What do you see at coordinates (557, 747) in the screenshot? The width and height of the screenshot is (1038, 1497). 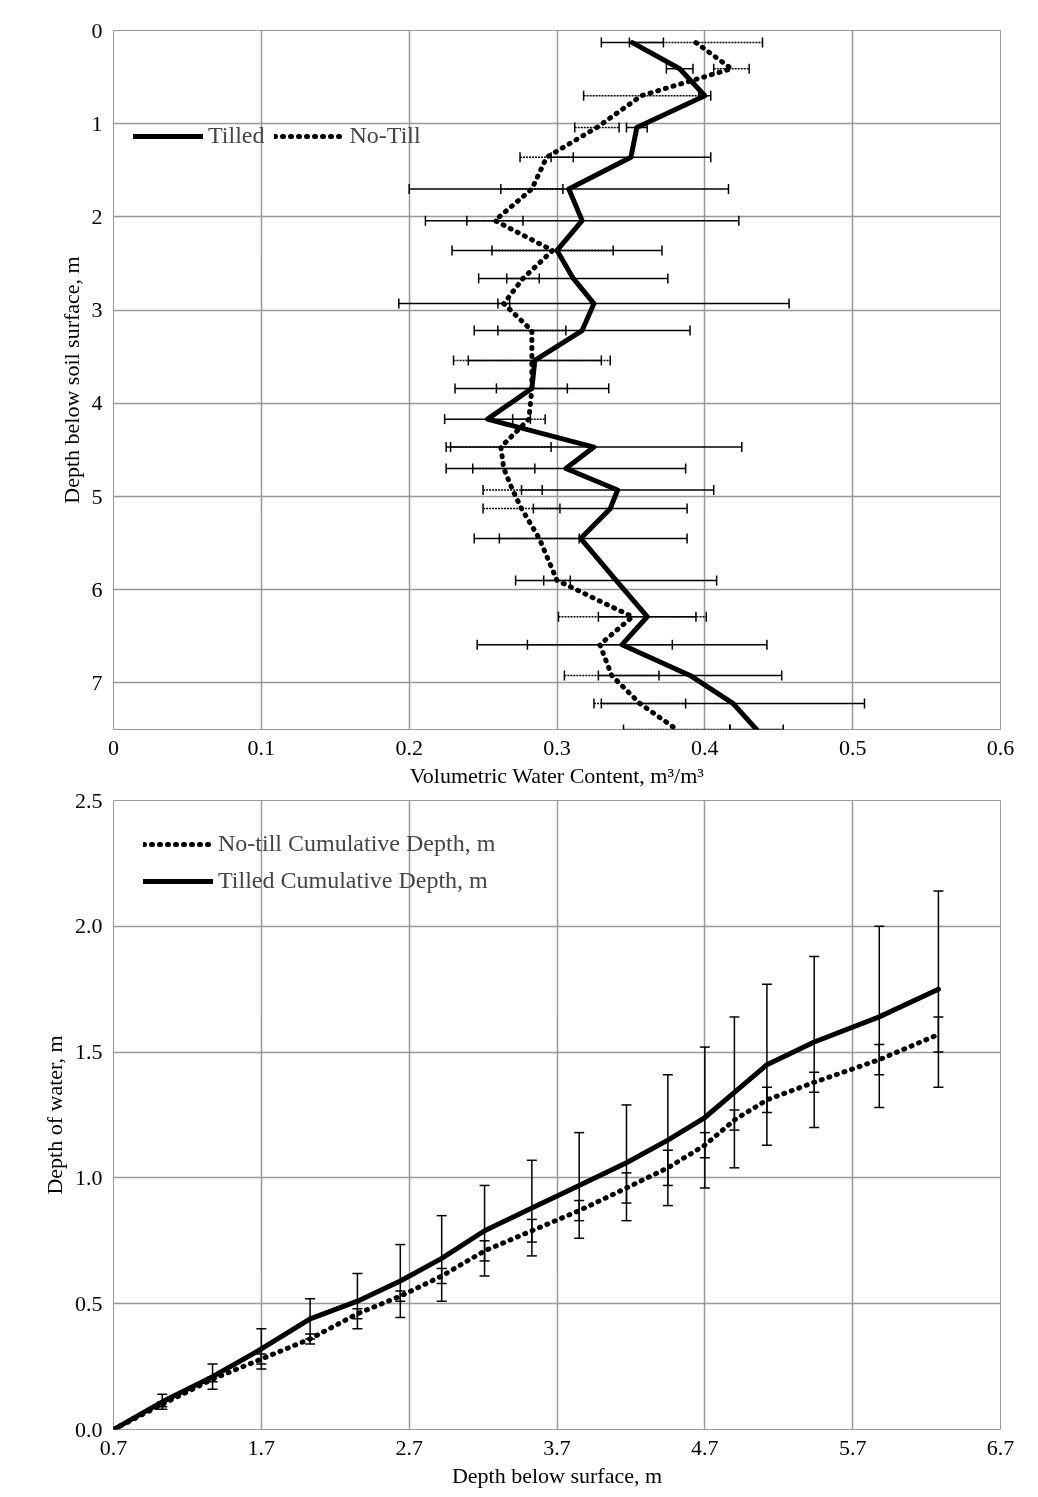 I see `x-tick-label: 0.3` at bounding box center [557, 747].